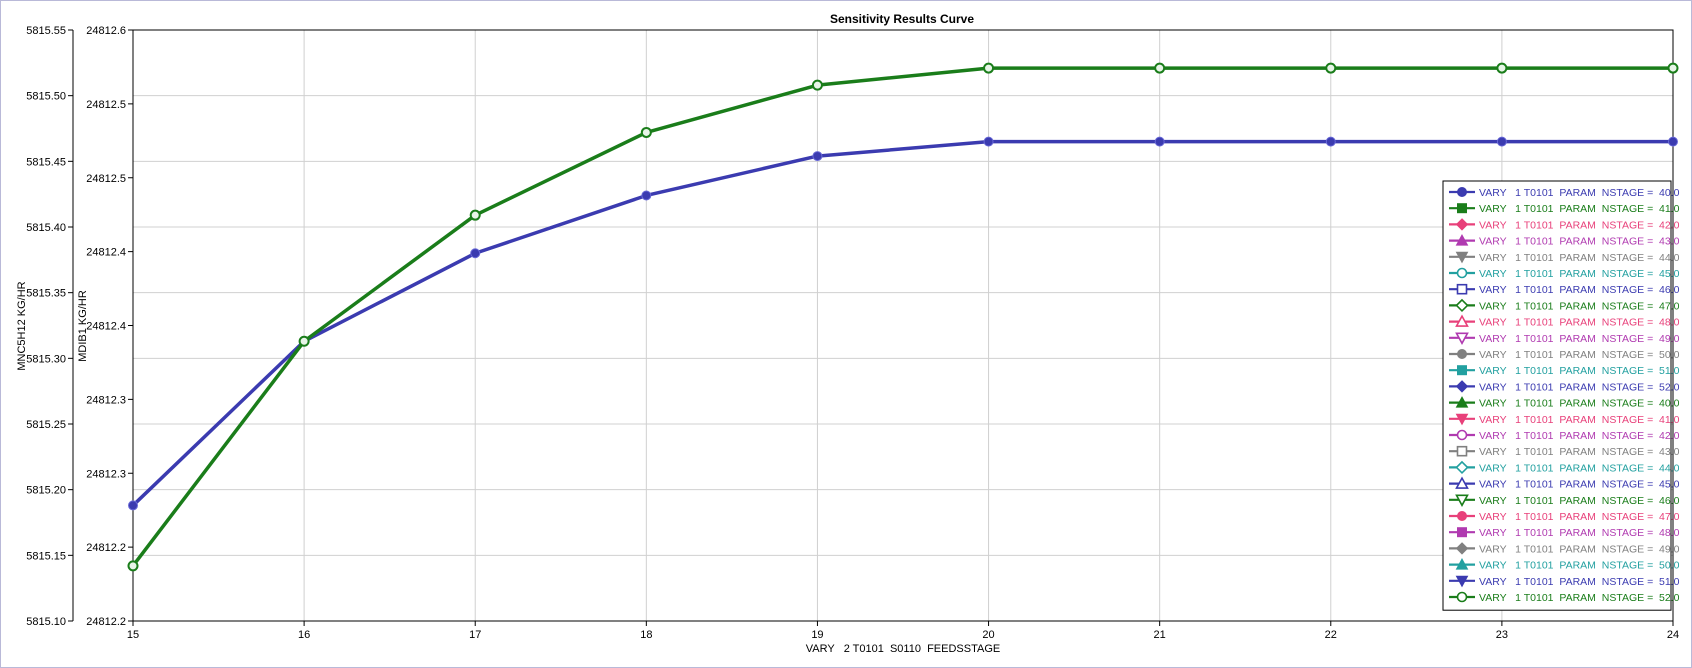 The image size is (1692, 668). Describe the element at coordinates (903, 631) in the screenshot. I see `x-axis: 15 16 17 18 19 20 21 22 23 24` at that location.